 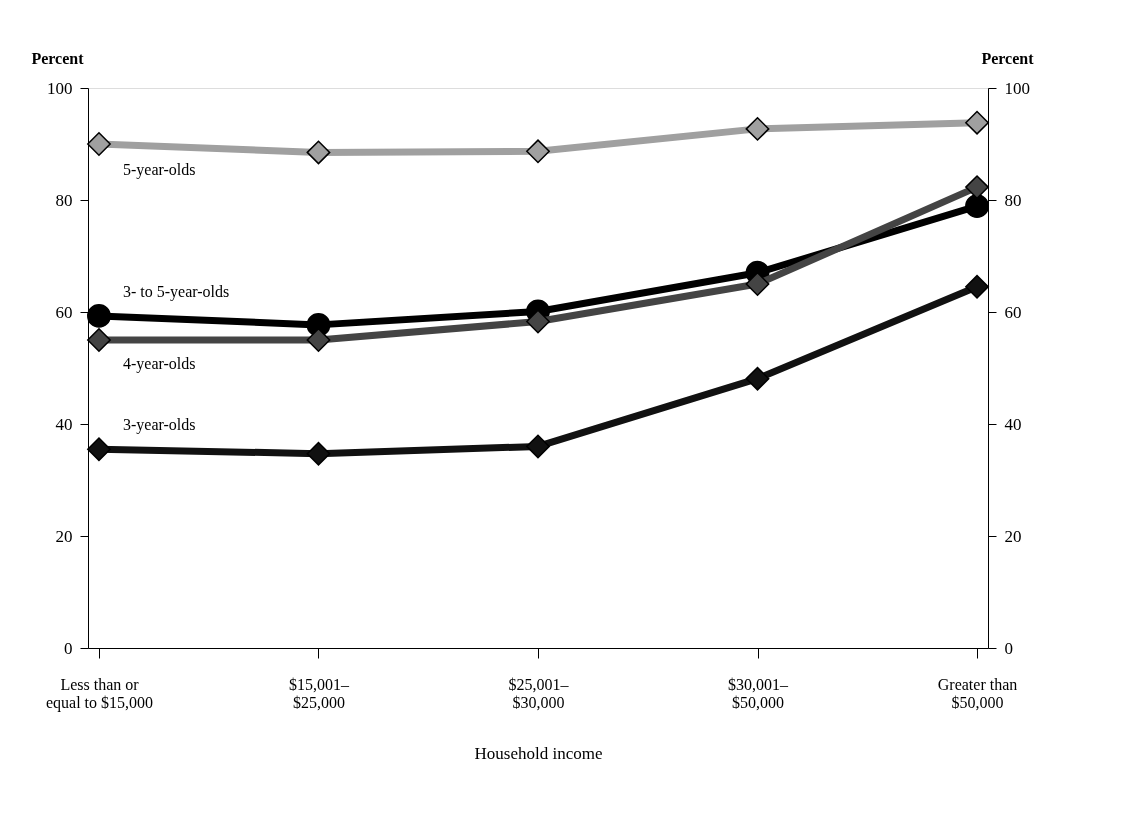 I want to click on x-tick-label: $25,001– $30,000, so click(x=539, y=693).